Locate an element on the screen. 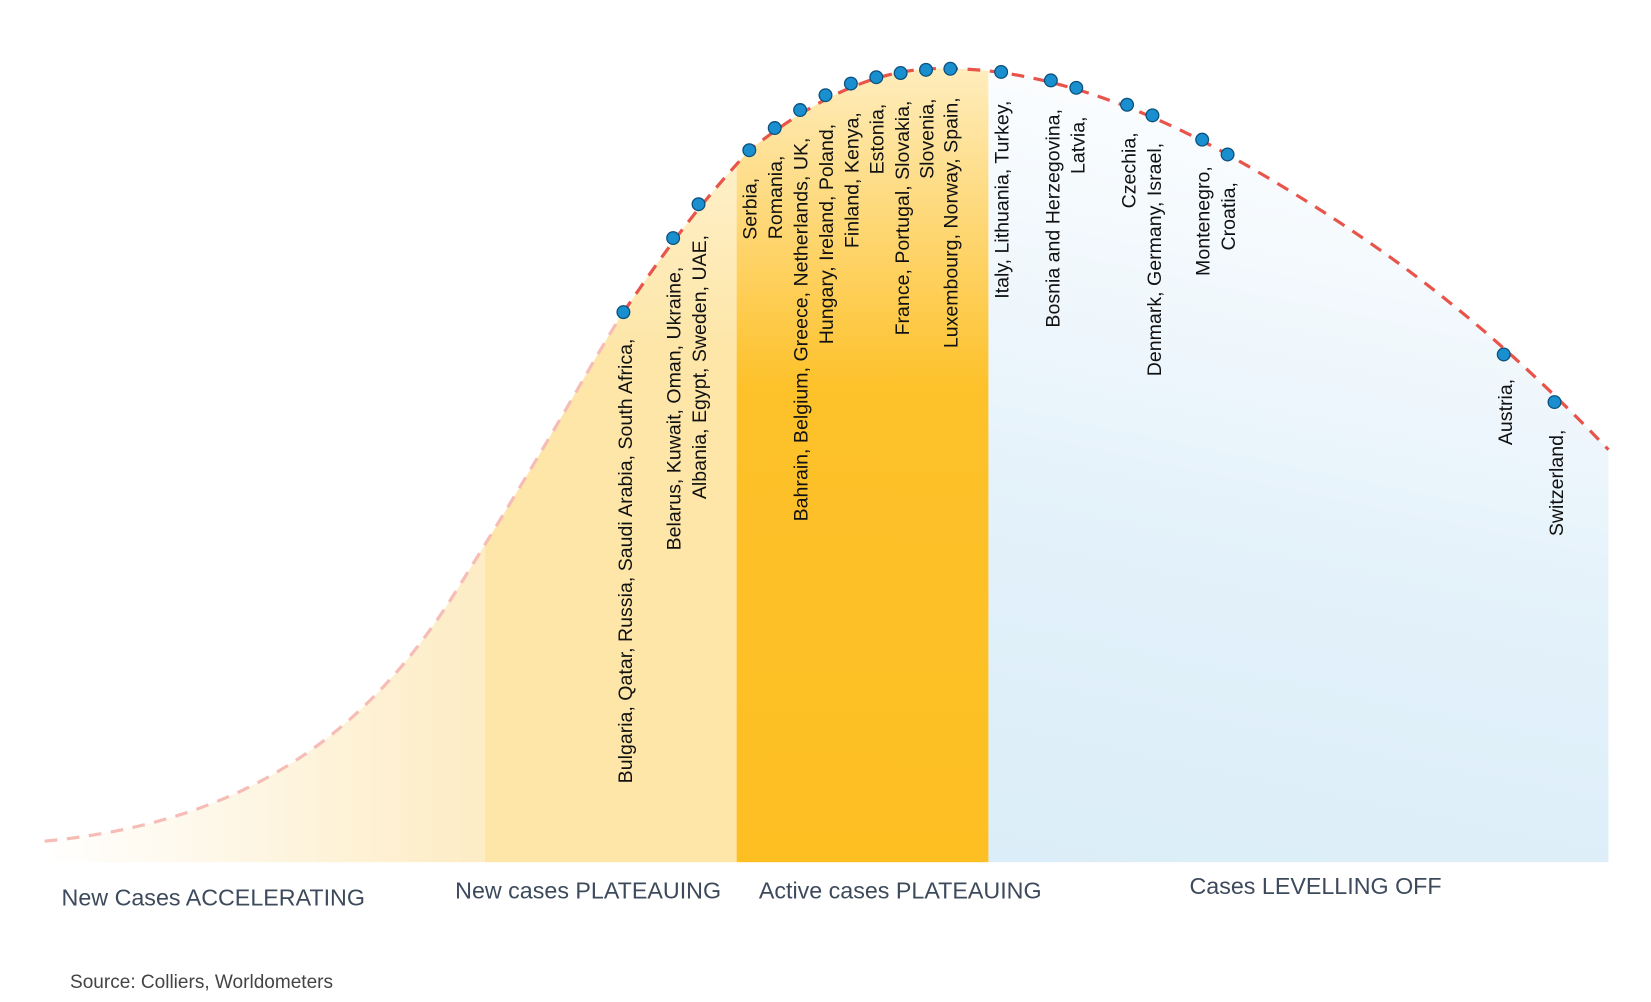  country-label: Estonia, is located at coordinates (878, 139).